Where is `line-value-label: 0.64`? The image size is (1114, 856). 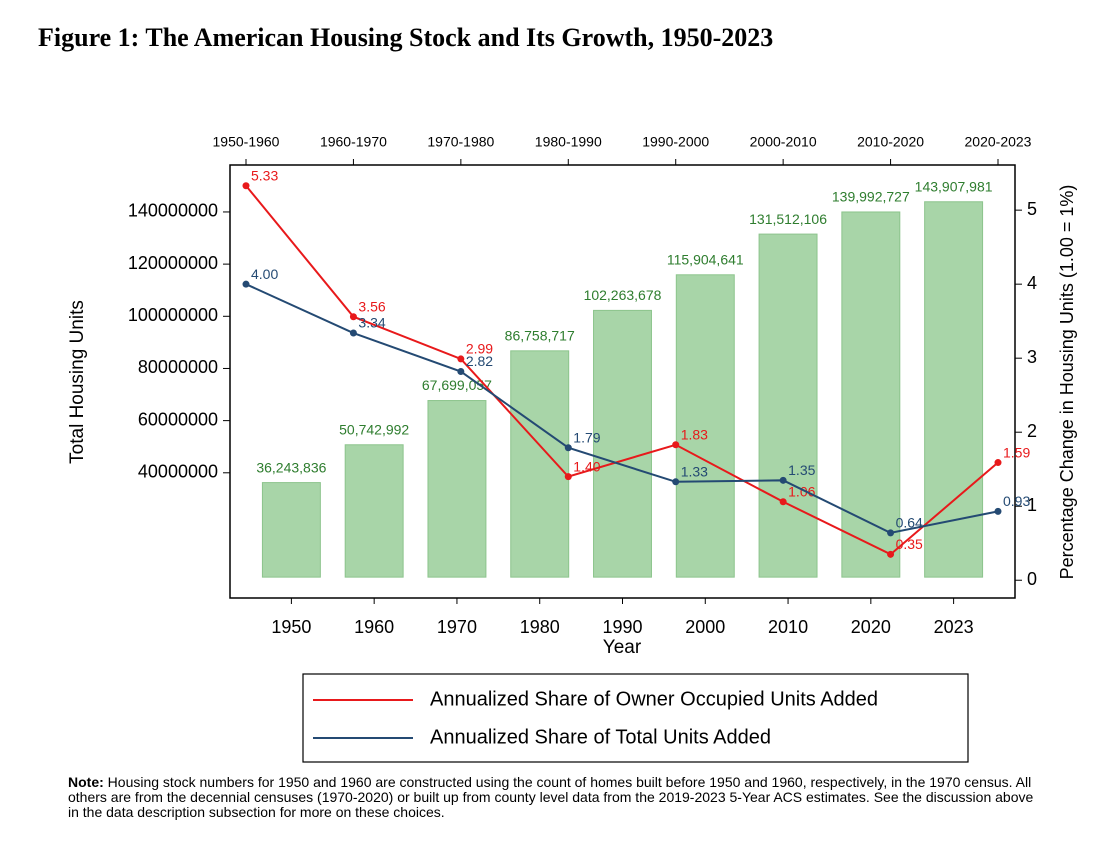 line-value-label: 0.64 is located at coordinates (909, 523).